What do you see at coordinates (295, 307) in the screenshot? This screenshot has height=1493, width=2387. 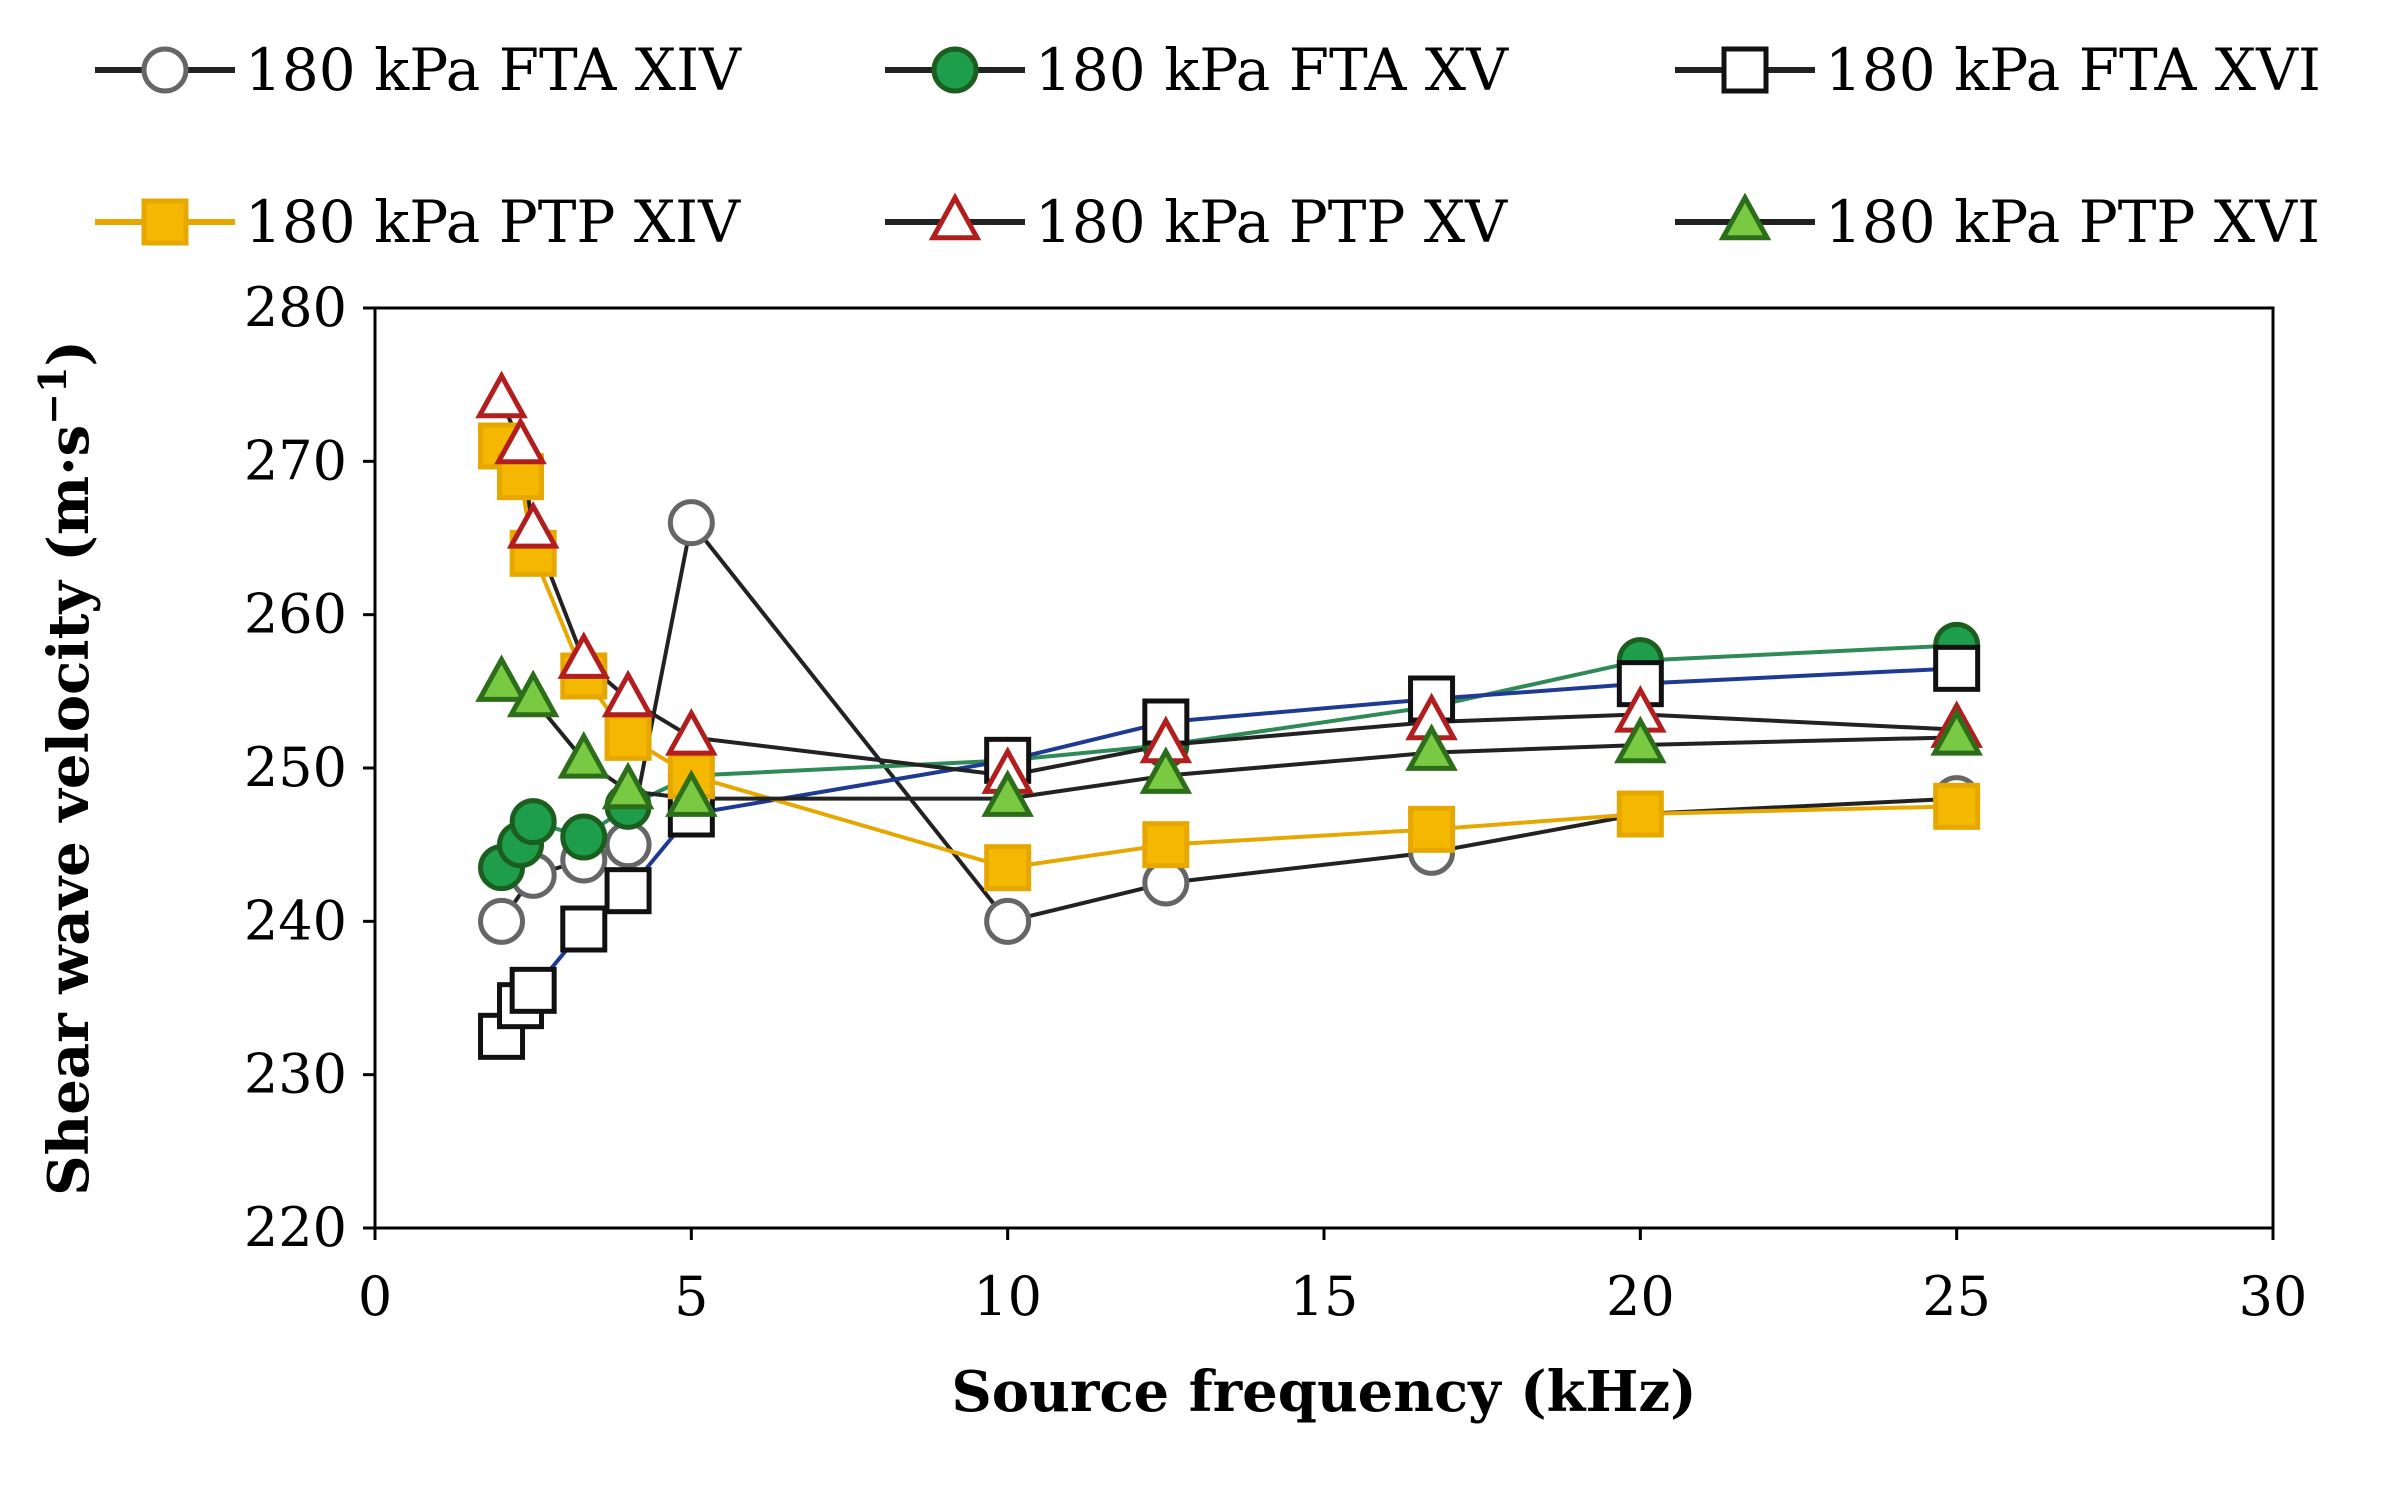 I see `y-tick-label: 280` at bounding box center [295, 307].